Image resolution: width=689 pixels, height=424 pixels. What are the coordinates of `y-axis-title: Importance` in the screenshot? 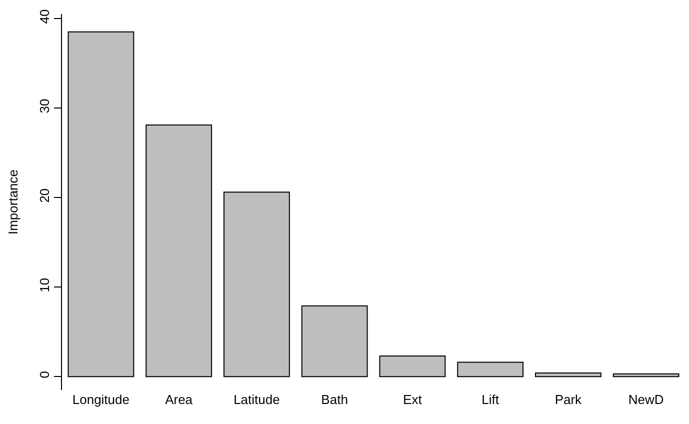 It's located at (13, 202).